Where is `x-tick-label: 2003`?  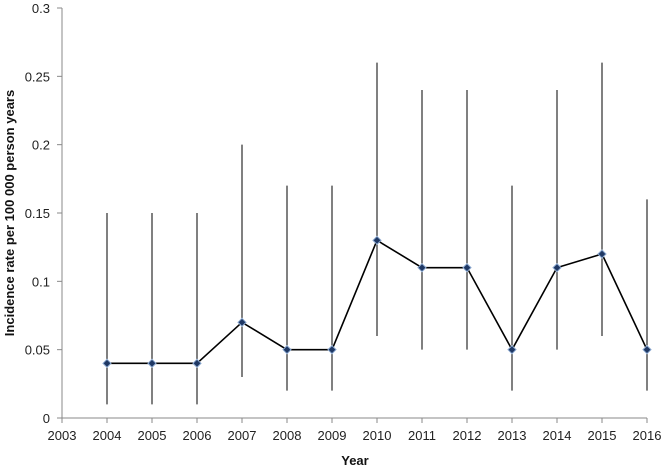
x-tick-label: 2003 is located at coordinates (62, 435).